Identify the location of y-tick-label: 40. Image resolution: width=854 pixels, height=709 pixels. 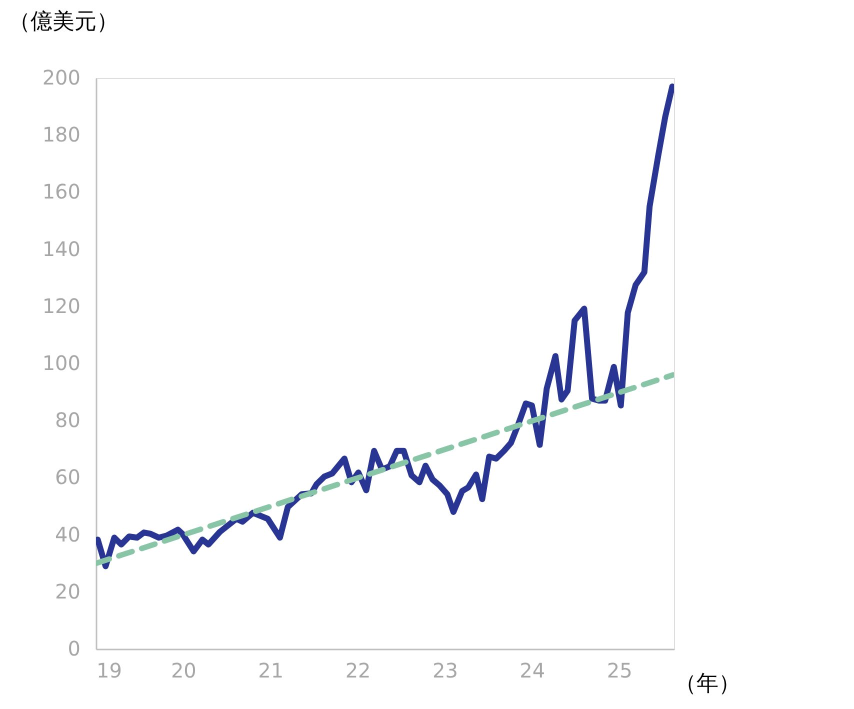
(67, 534).